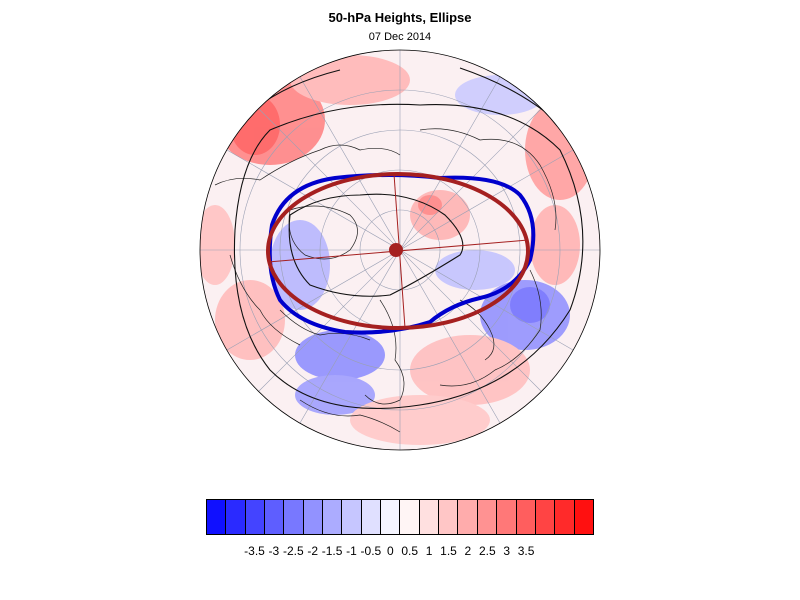  I want to click on colorbar-tick-label: 1, so click(429, 551).